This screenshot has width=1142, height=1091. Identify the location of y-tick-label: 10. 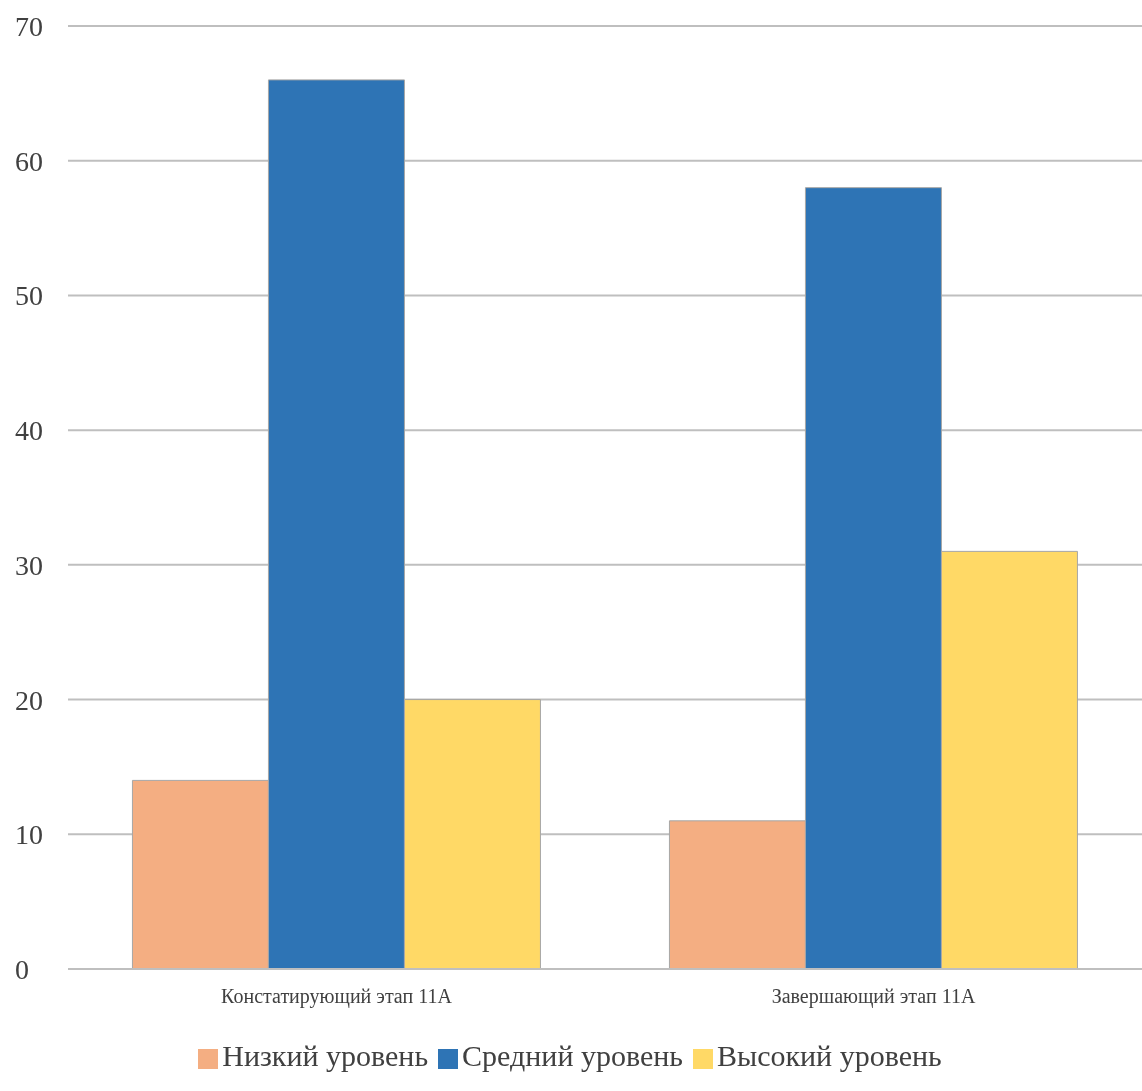
(29, 835).